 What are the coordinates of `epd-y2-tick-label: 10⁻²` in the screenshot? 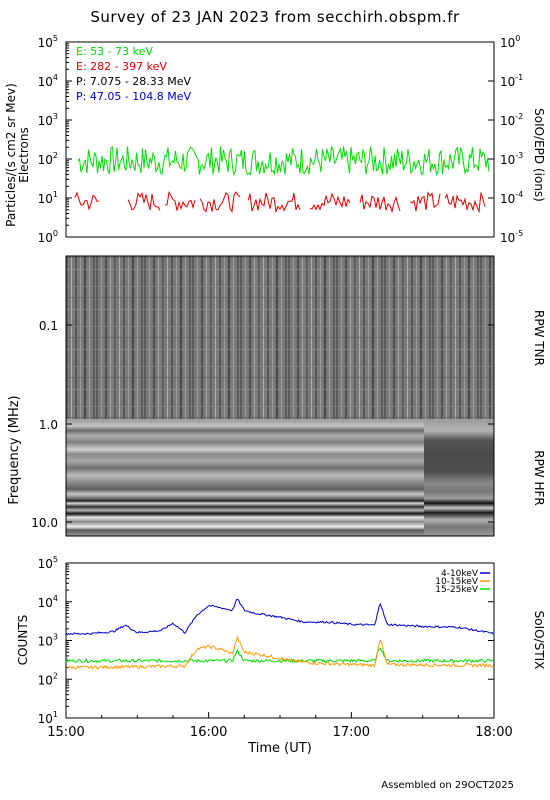 It's located at (511, 120).